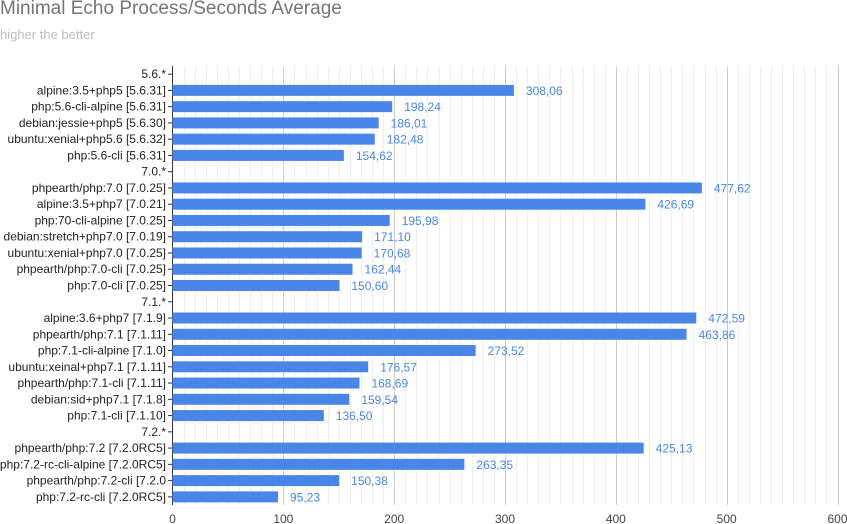  What do you see at coordinates (153, 432) in the screenshot?
I see `group-label: 7.2.*` at bounding box center [153, 432].